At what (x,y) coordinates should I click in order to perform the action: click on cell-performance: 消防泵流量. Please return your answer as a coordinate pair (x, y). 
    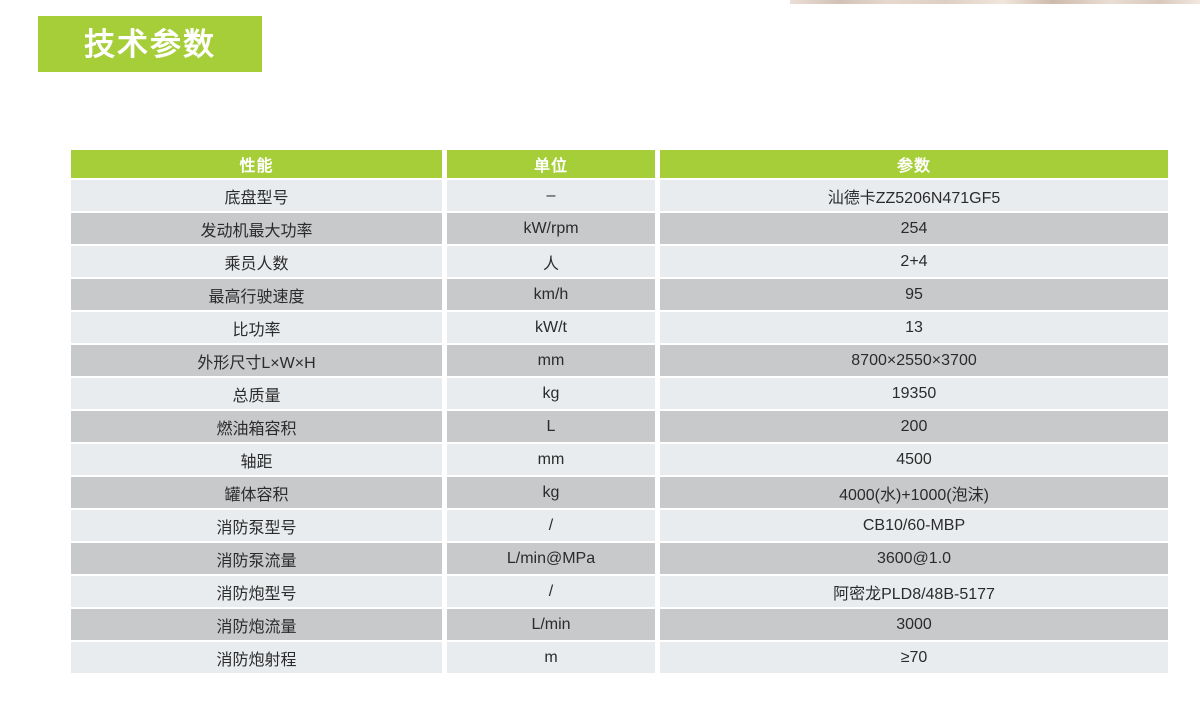
    Looking at the image, I should click on (256, 558).